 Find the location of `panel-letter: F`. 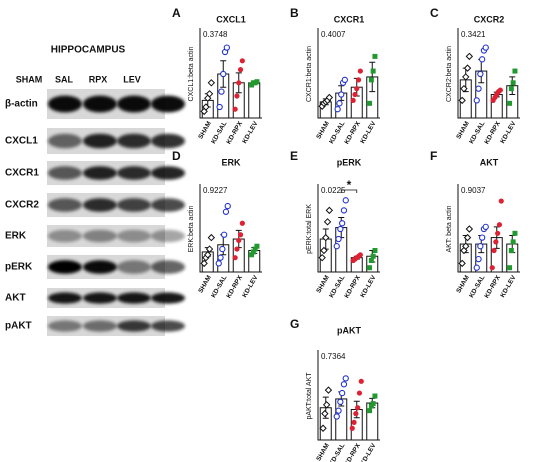

panel-letter: F is located at coordinates (433, 156).